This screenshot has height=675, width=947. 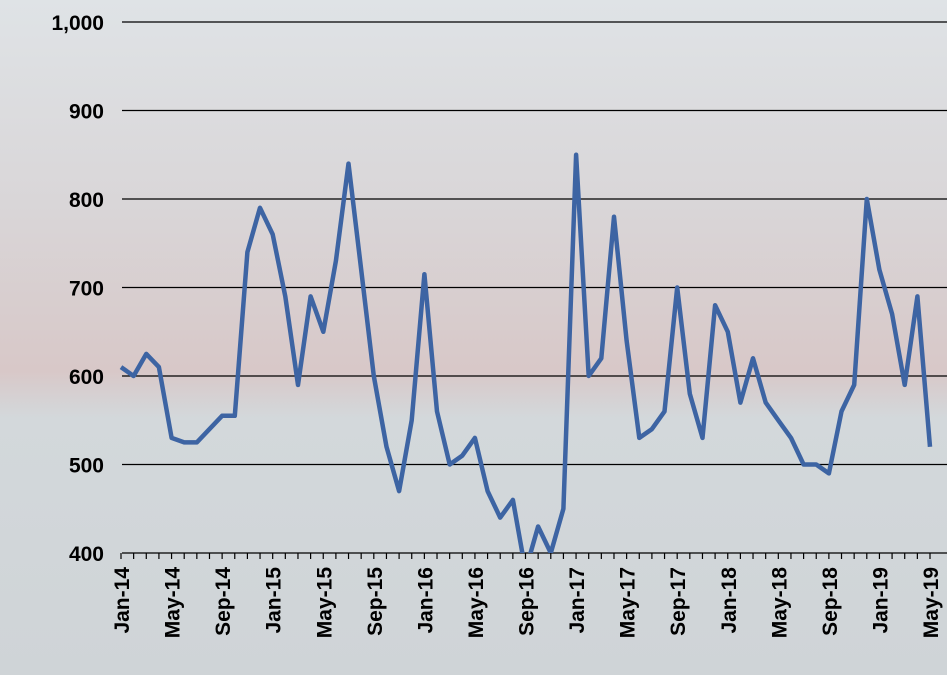 What do you see at coordinates (527, 601) in the screenshot?
I see `x-tick-label: Sep-16` at bounding box center [527, 601].